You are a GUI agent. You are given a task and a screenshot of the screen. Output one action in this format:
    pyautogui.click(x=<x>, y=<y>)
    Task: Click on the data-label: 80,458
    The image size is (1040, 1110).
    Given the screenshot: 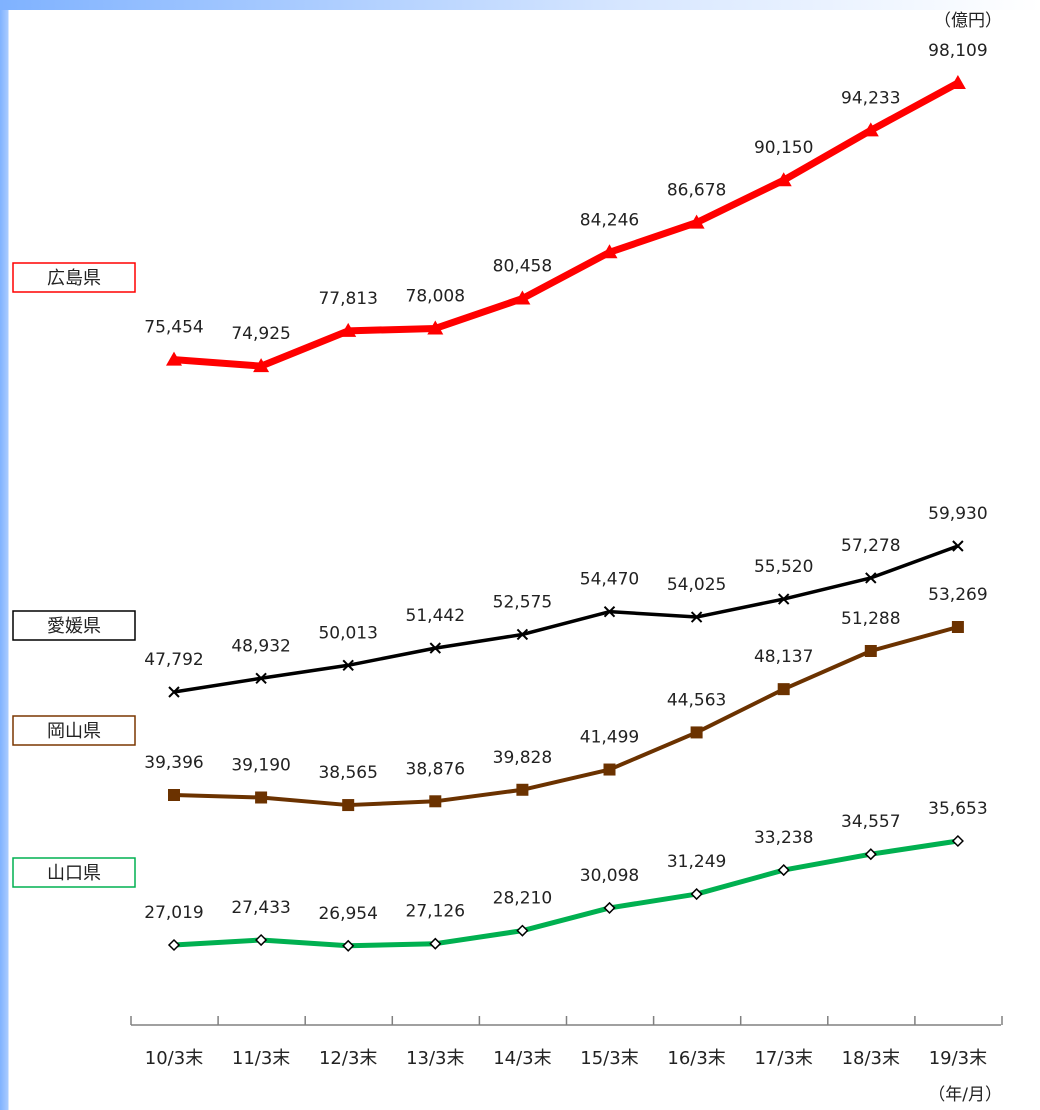 What is the action you would take?
    pyautogui.click(x=522, y=267)
    